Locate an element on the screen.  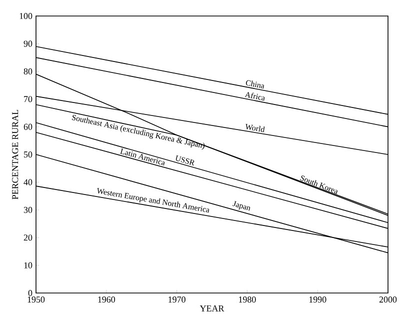
x-tick-label: 1970 is located at coordinates (177, 299).